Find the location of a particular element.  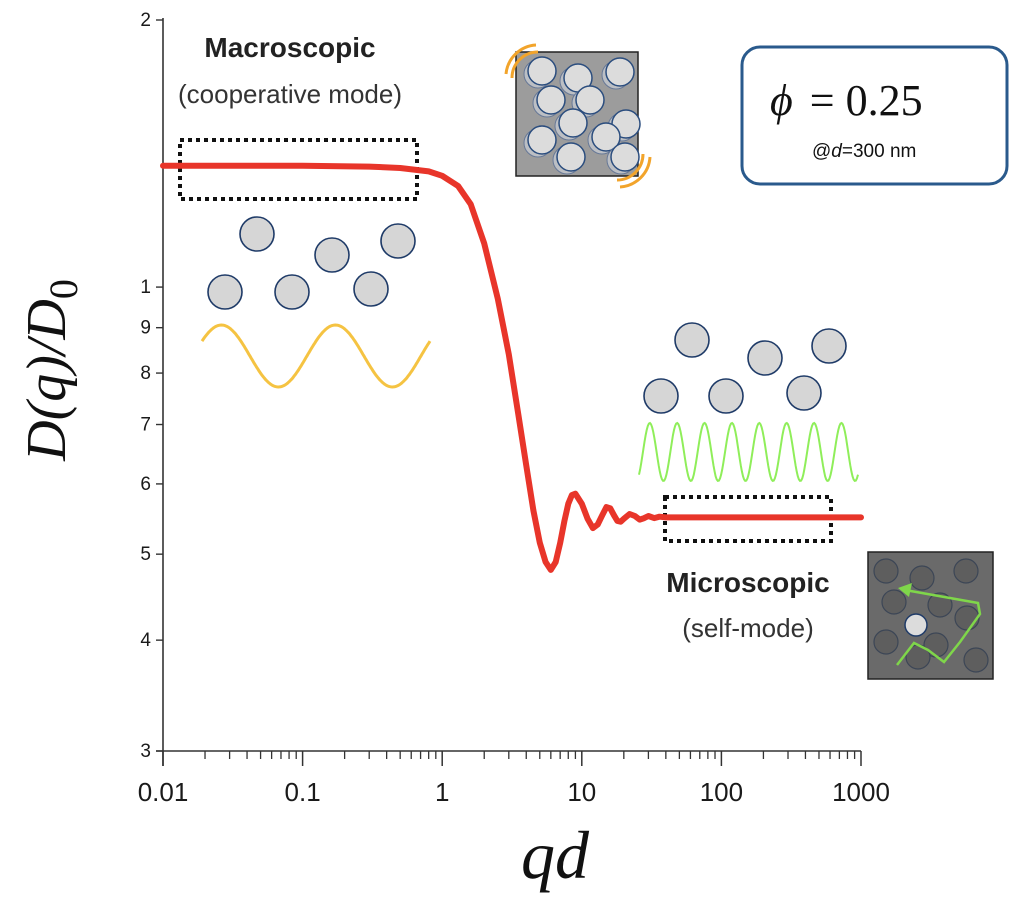

diameter-condition: @d=300 nm is located at coordinates (864, 151).